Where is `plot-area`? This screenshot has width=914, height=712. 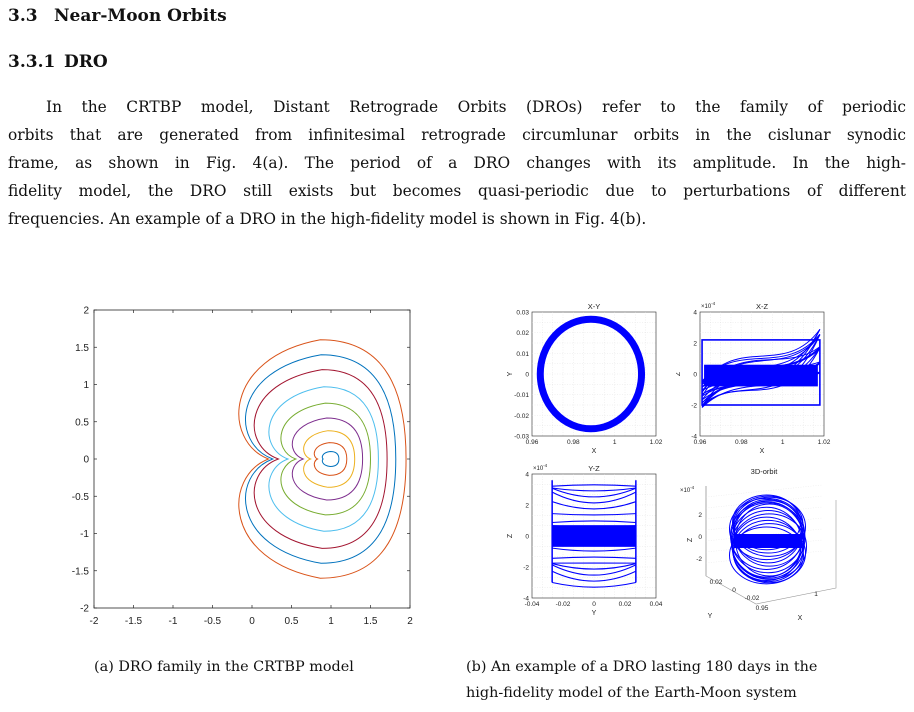 plot-area is located at coordinates (252, 459).